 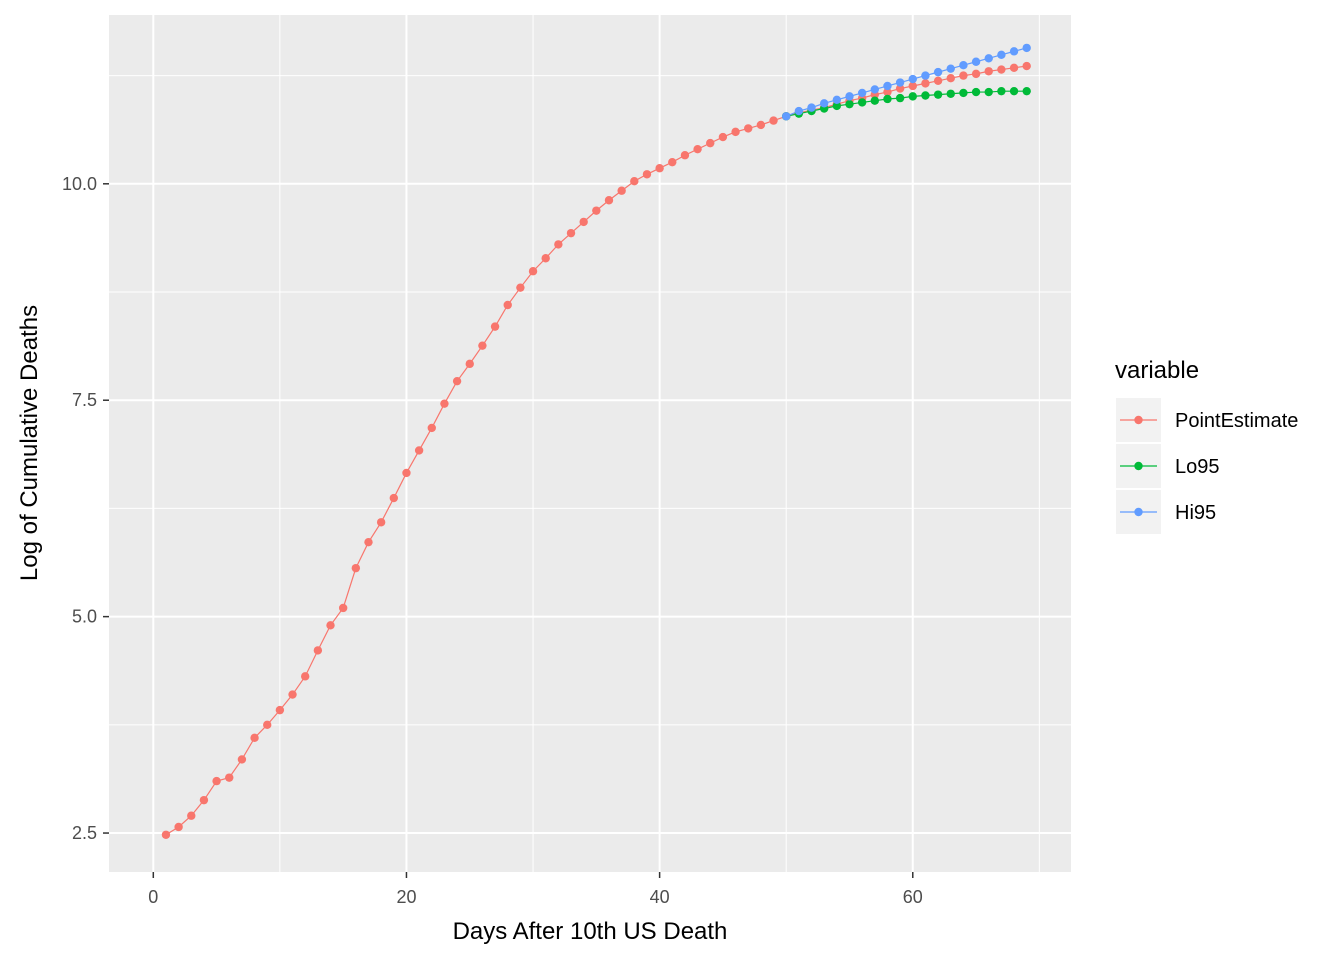 I want to click on x-axis-title: Days After 10th US Death, so click(x=590, y=931).